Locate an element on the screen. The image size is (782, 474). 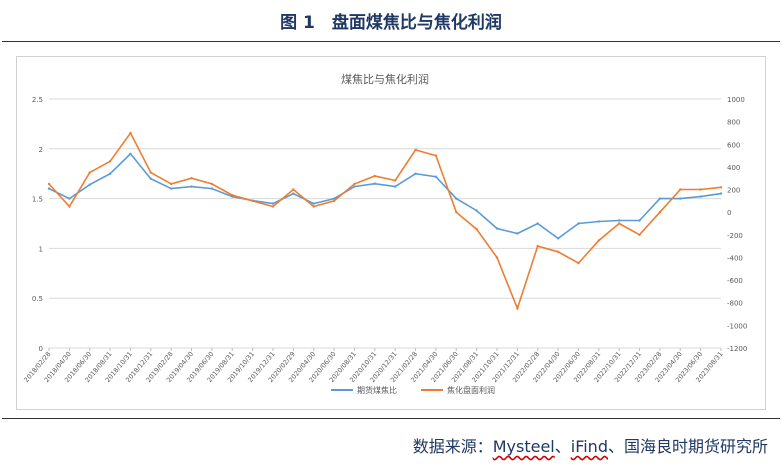
y-right-tick-label: 200 is located at coordinates (733, 191).